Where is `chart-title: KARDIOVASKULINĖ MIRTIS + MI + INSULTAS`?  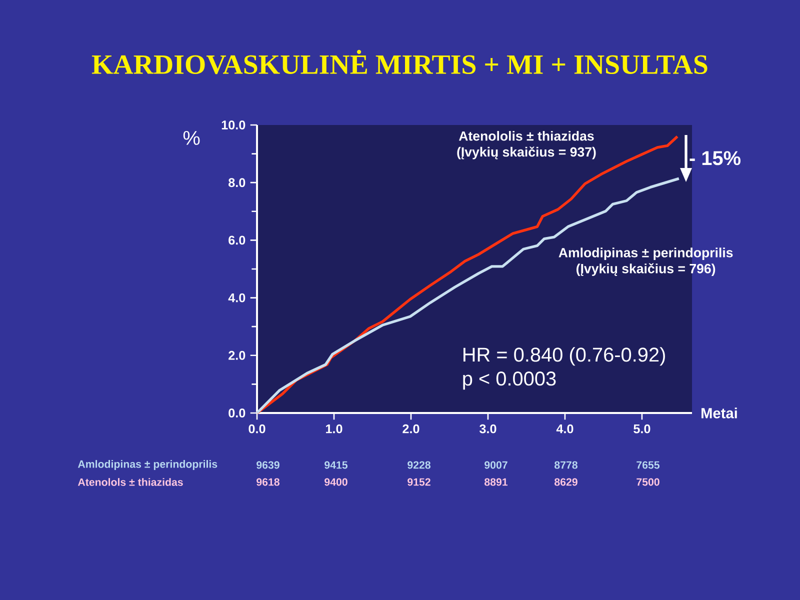 chart-title: KARDIOVASKULINĖ MIRTIS + MI + INSULTAS is located at coordinates (400, 62).